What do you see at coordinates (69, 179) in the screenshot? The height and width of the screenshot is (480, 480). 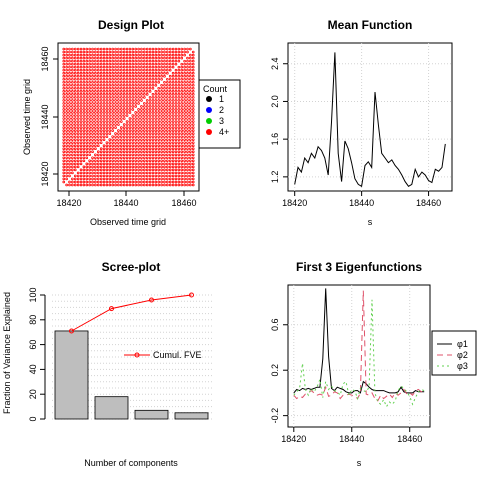 I see `design-point-diagonal` at bounding box center [69, 179].